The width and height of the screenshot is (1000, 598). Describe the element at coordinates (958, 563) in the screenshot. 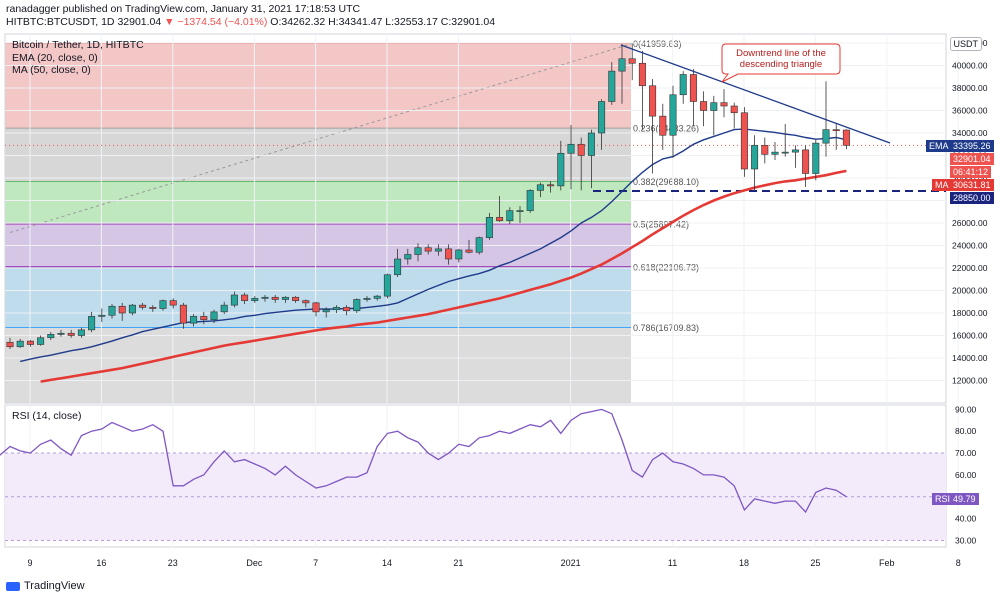

I see `x-tick-label: 8` at that location.